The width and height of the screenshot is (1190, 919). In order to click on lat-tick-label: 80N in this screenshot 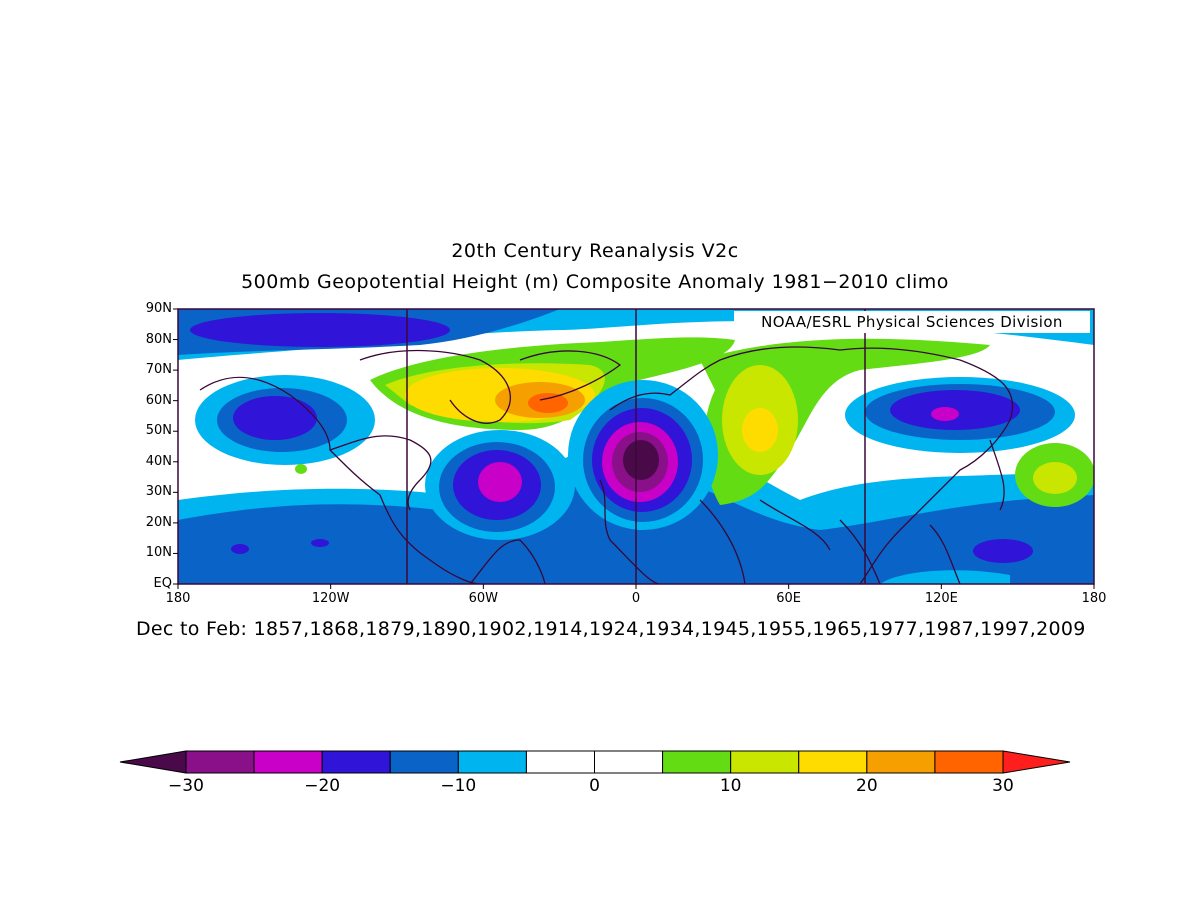, I will do `click(158, 339)`.